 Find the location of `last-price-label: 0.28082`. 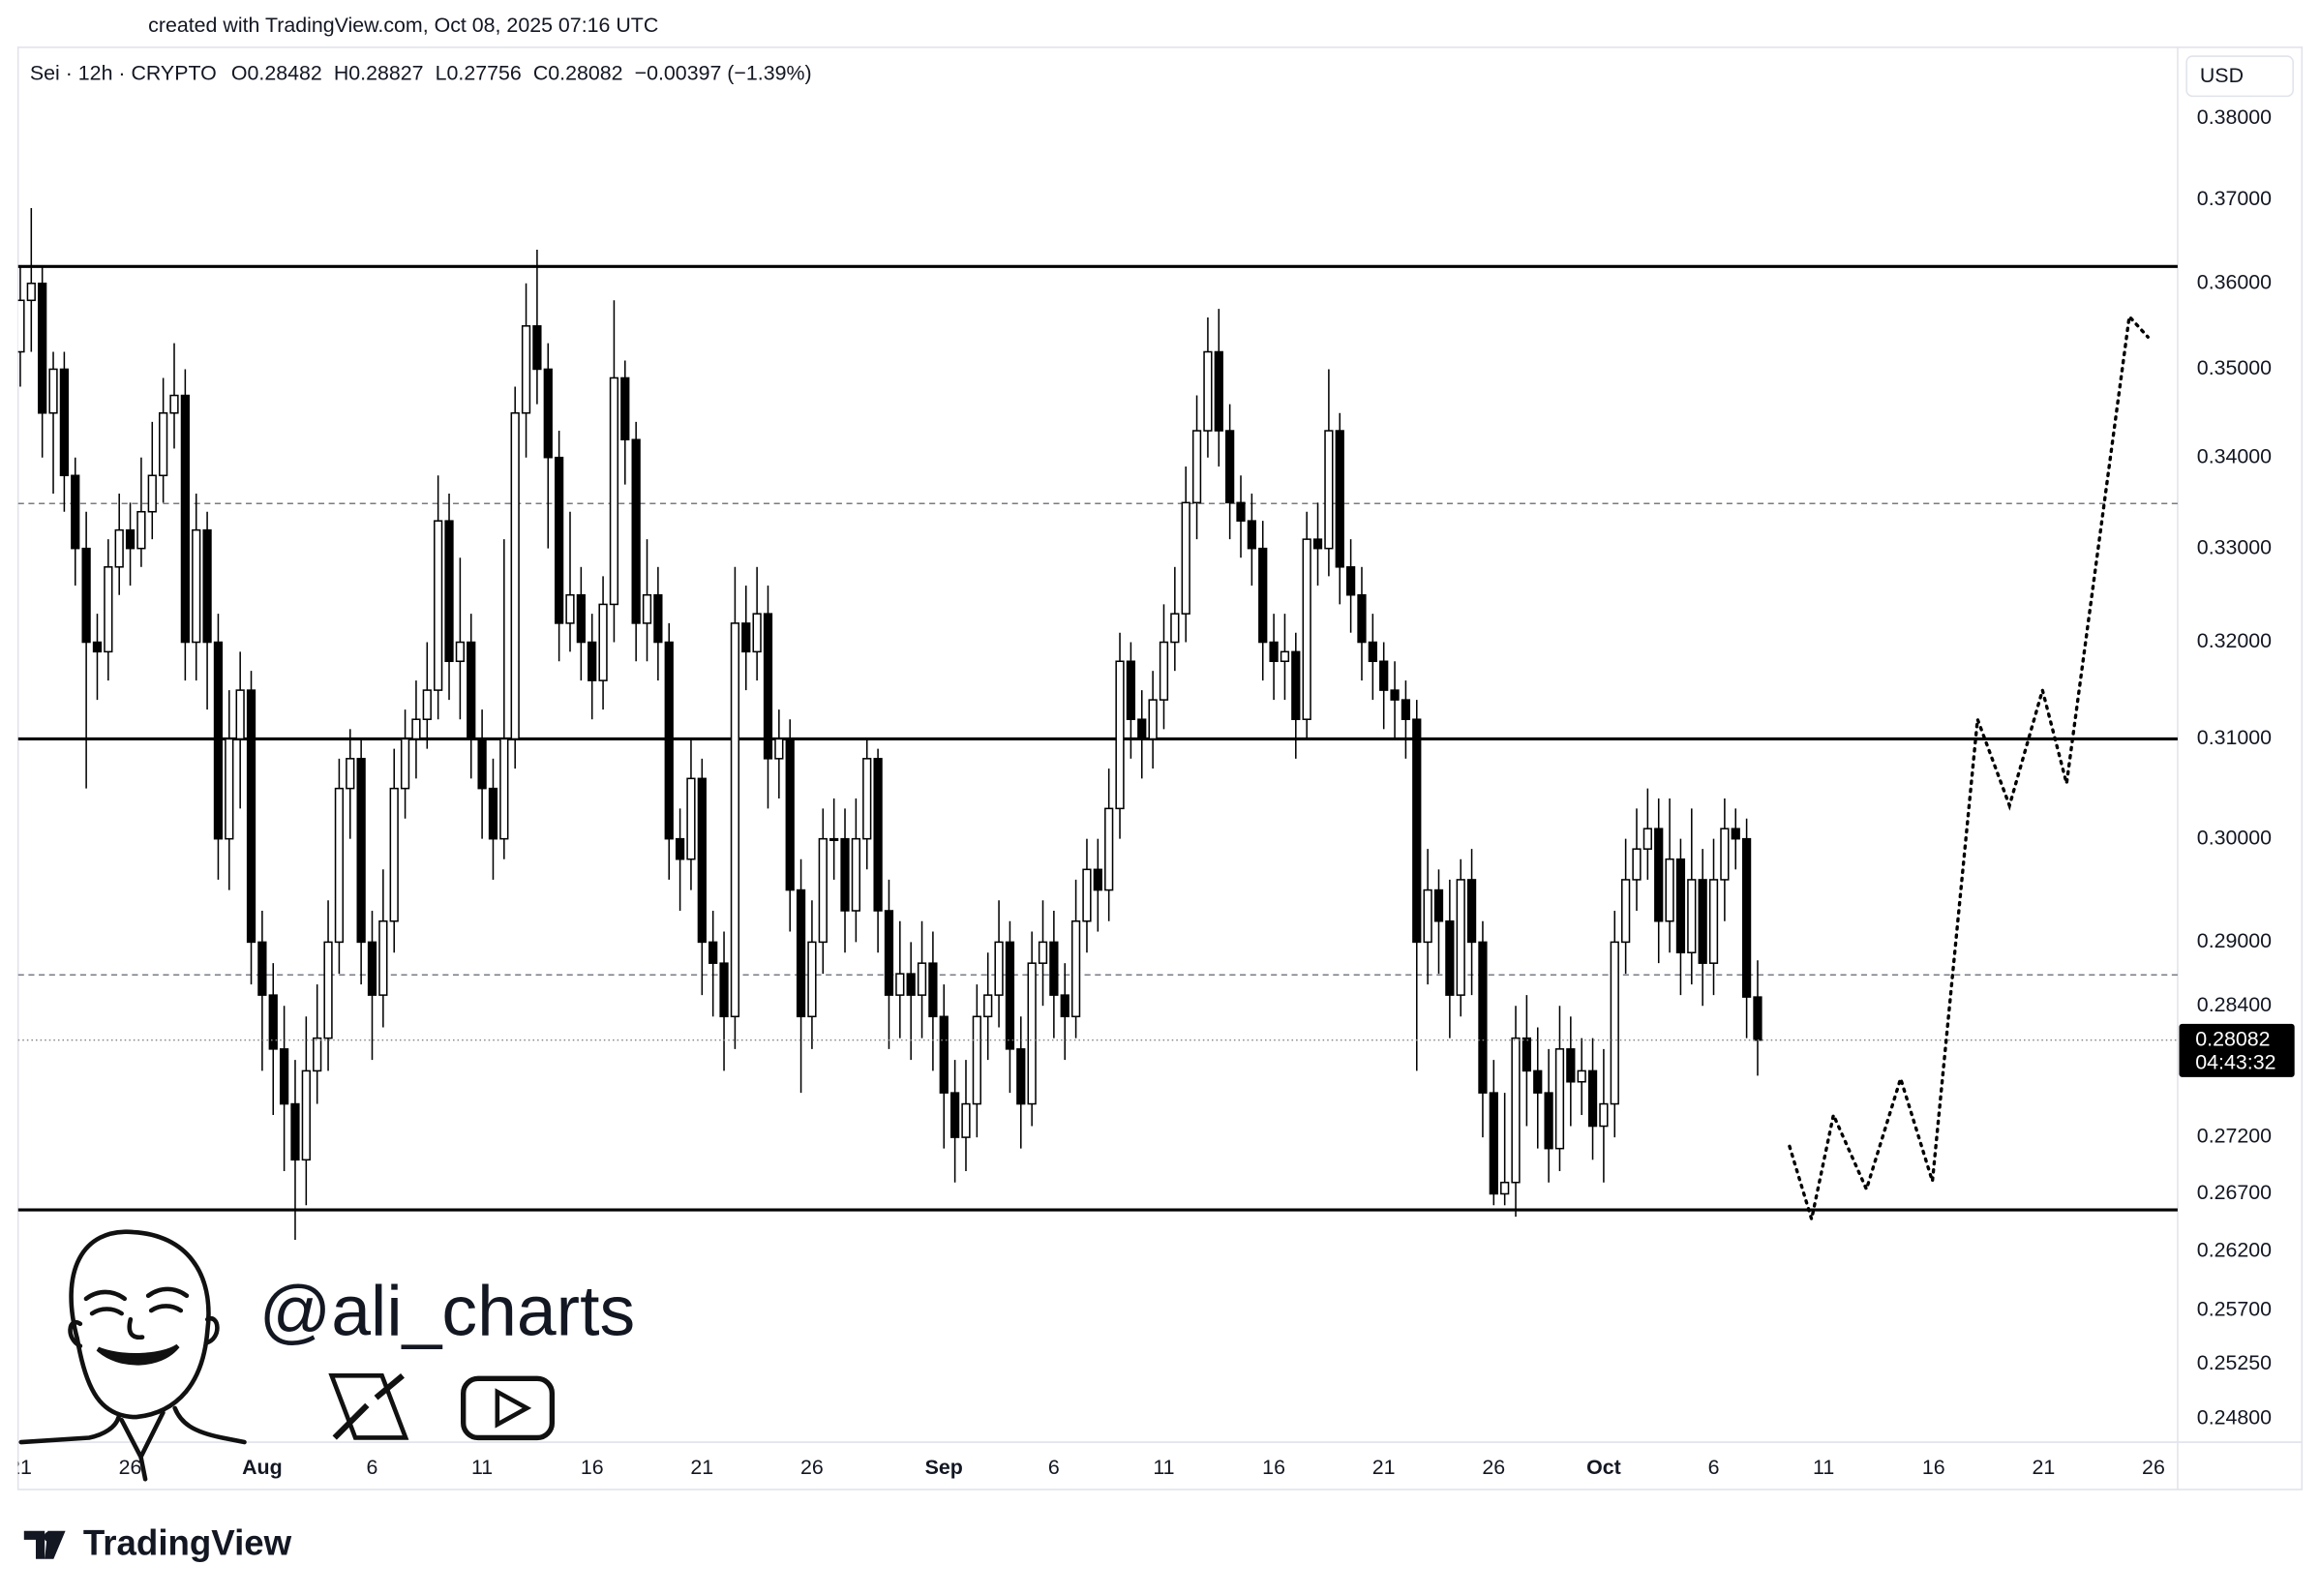

last-price-label: 0.28082 is located at coordinates (2233, 1038).